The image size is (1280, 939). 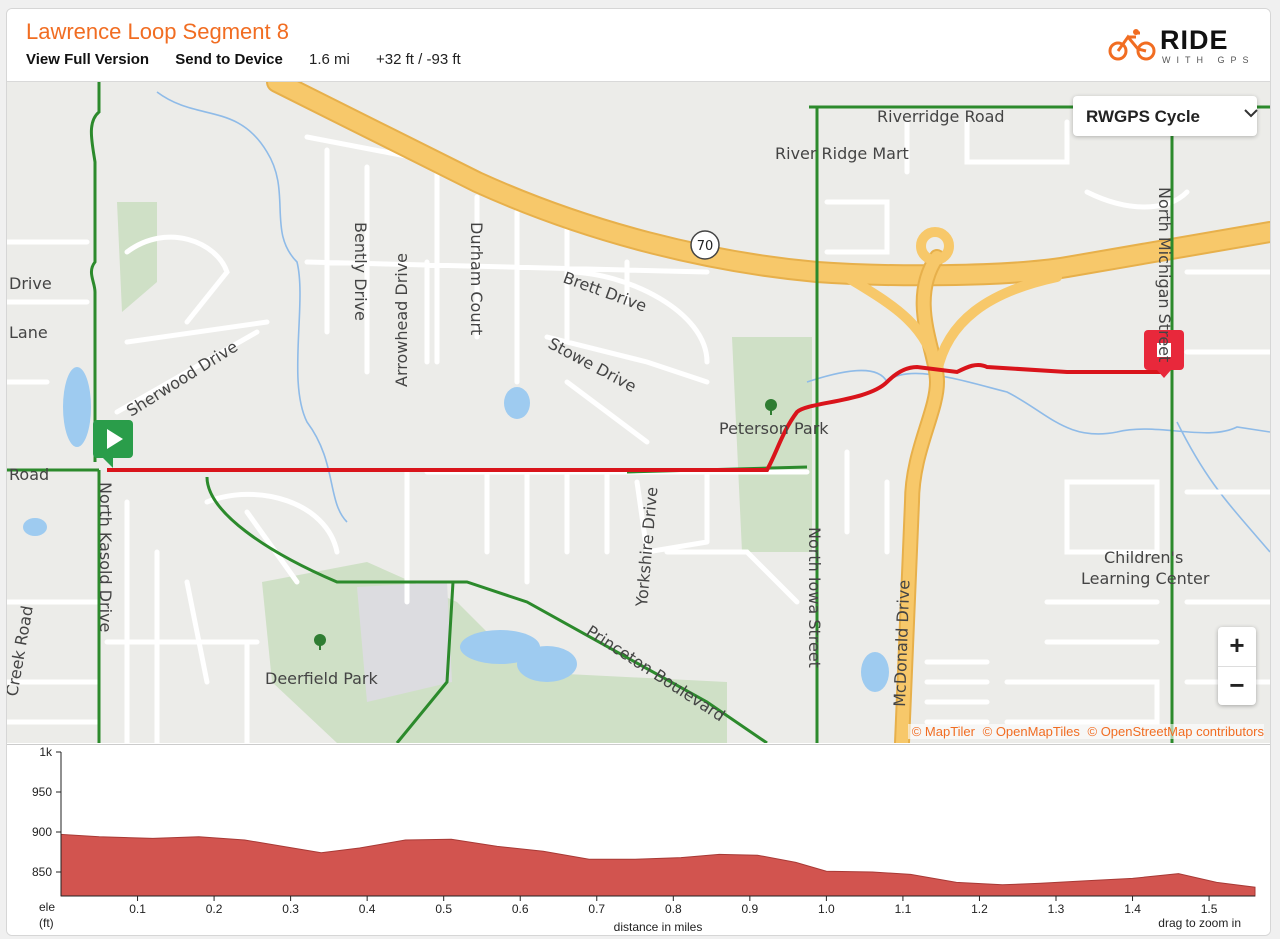 What do you see at coordinates (826, 909) in the screenshot?
I see `x-tick-label: 1.0` at bounding box center [826, 909].